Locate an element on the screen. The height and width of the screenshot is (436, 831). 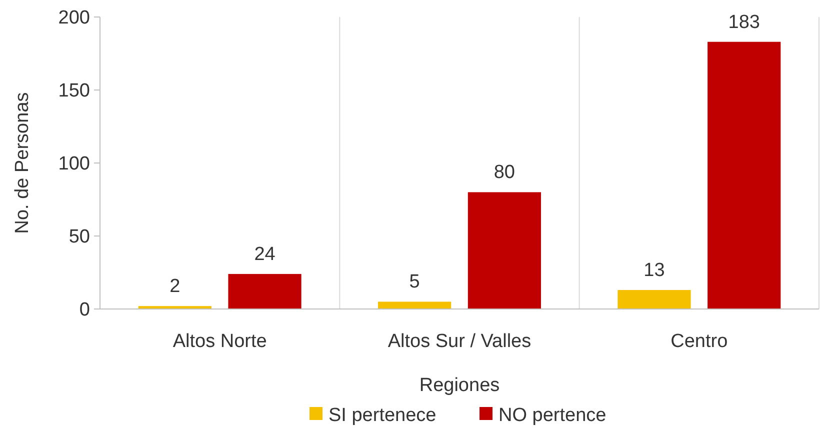
data-label: 80 is located at coordinates (505, 173).